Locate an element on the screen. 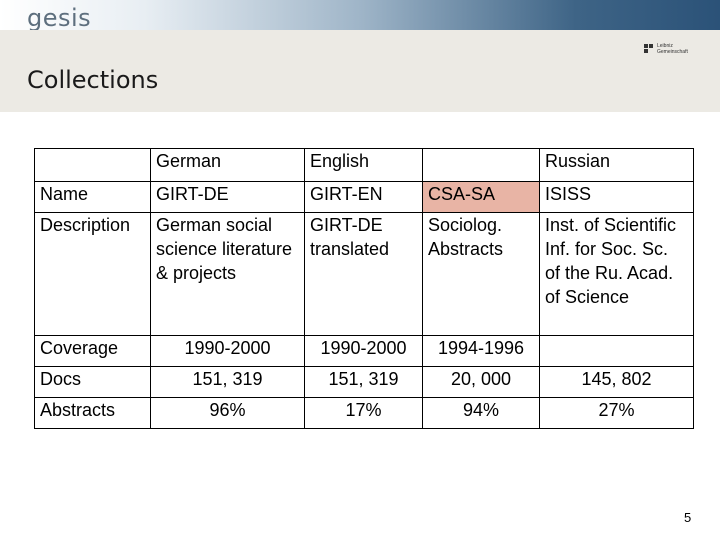 This screenshot has height=540, width=720. page-number: 5 is located at coordinates (688, 517).